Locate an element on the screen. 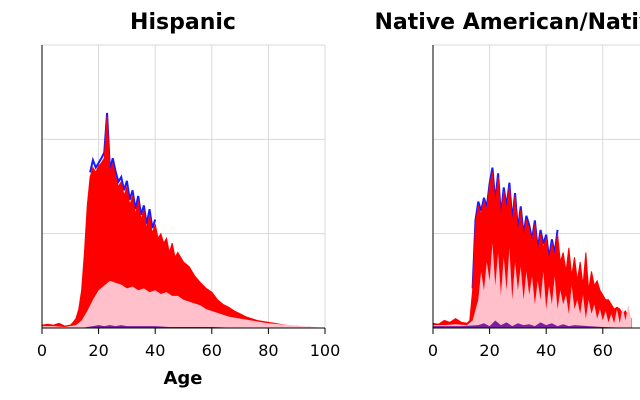 The width and height of the screenshot is (640, 400). x-axis-label: Age is located at coordinates (182, 378).